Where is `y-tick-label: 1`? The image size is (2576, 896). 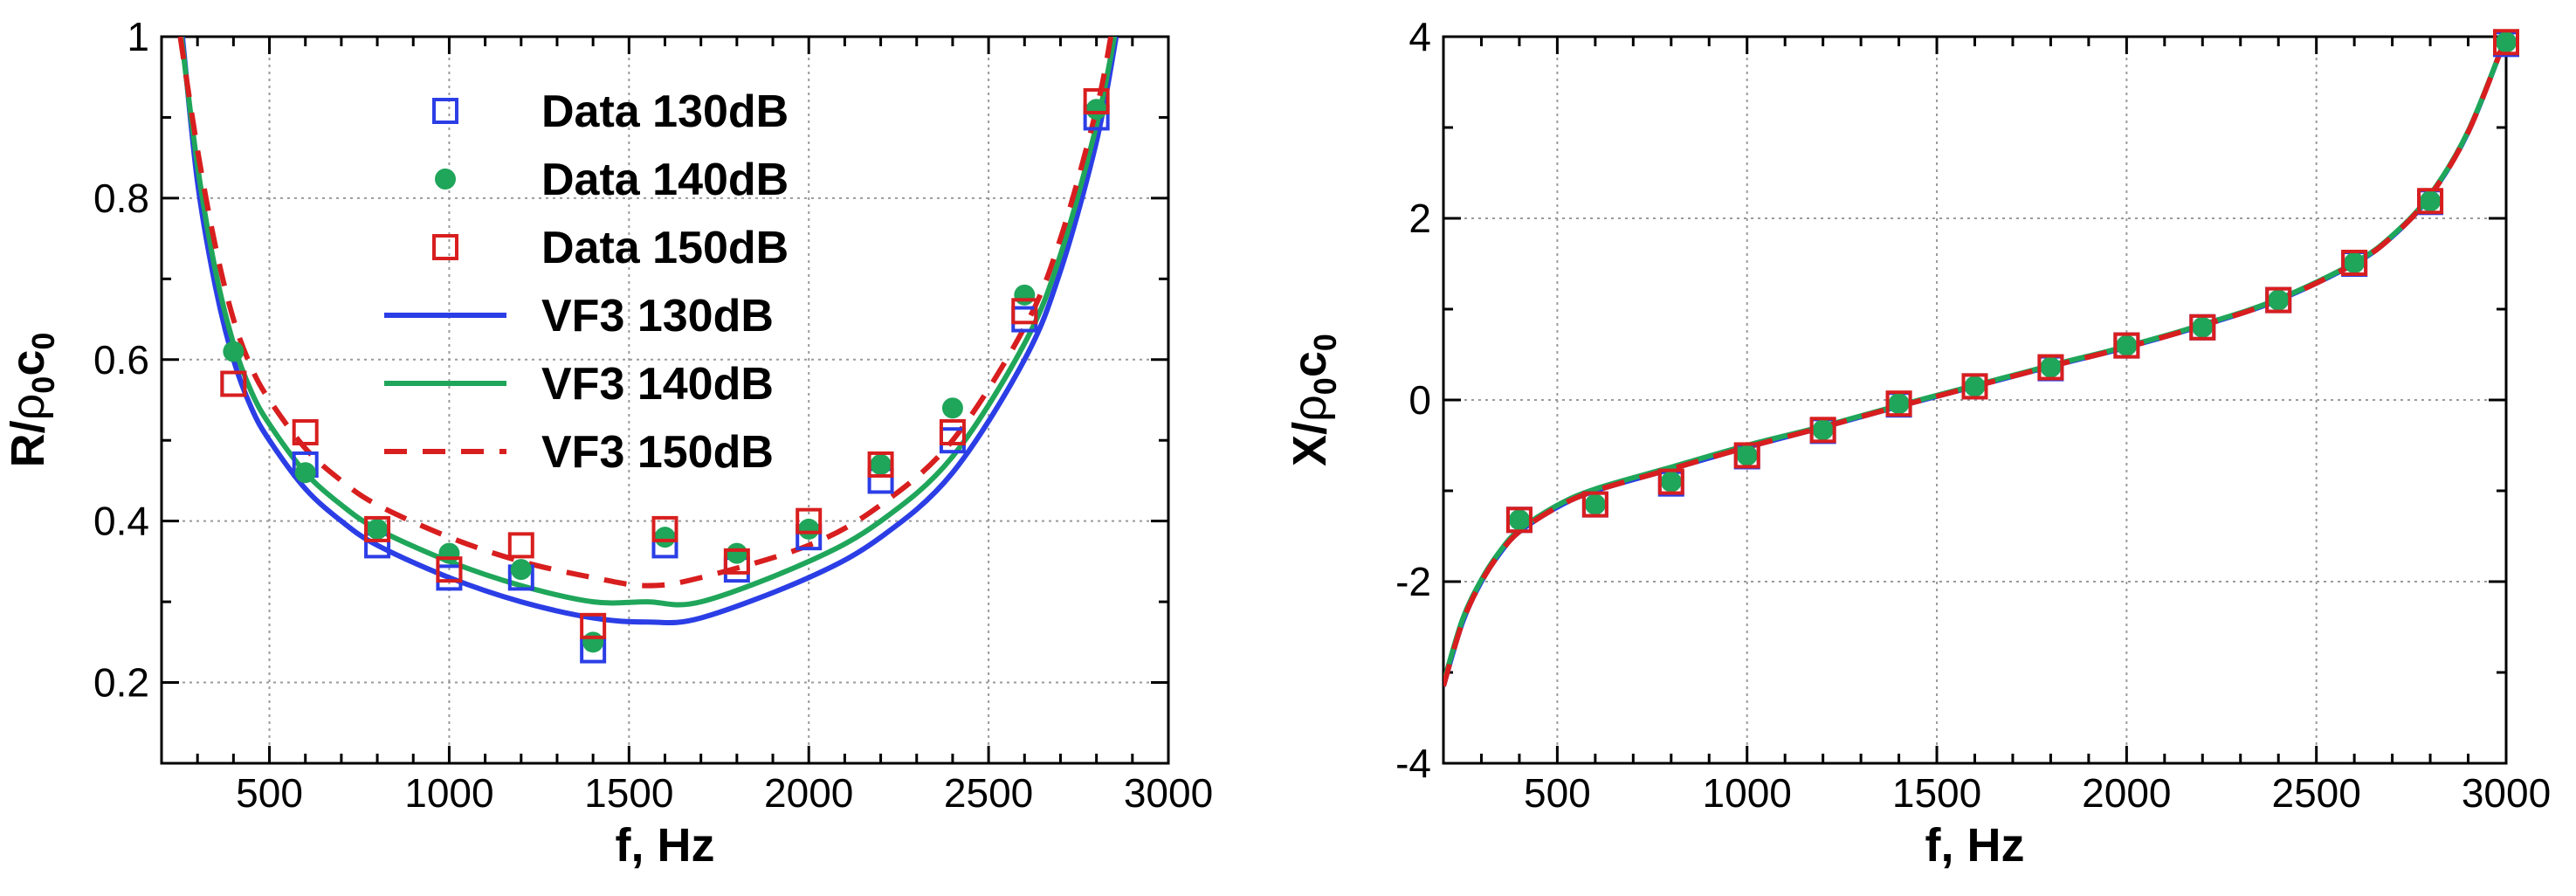 y-tick-label: 1 is located at coordinates (138, 36).